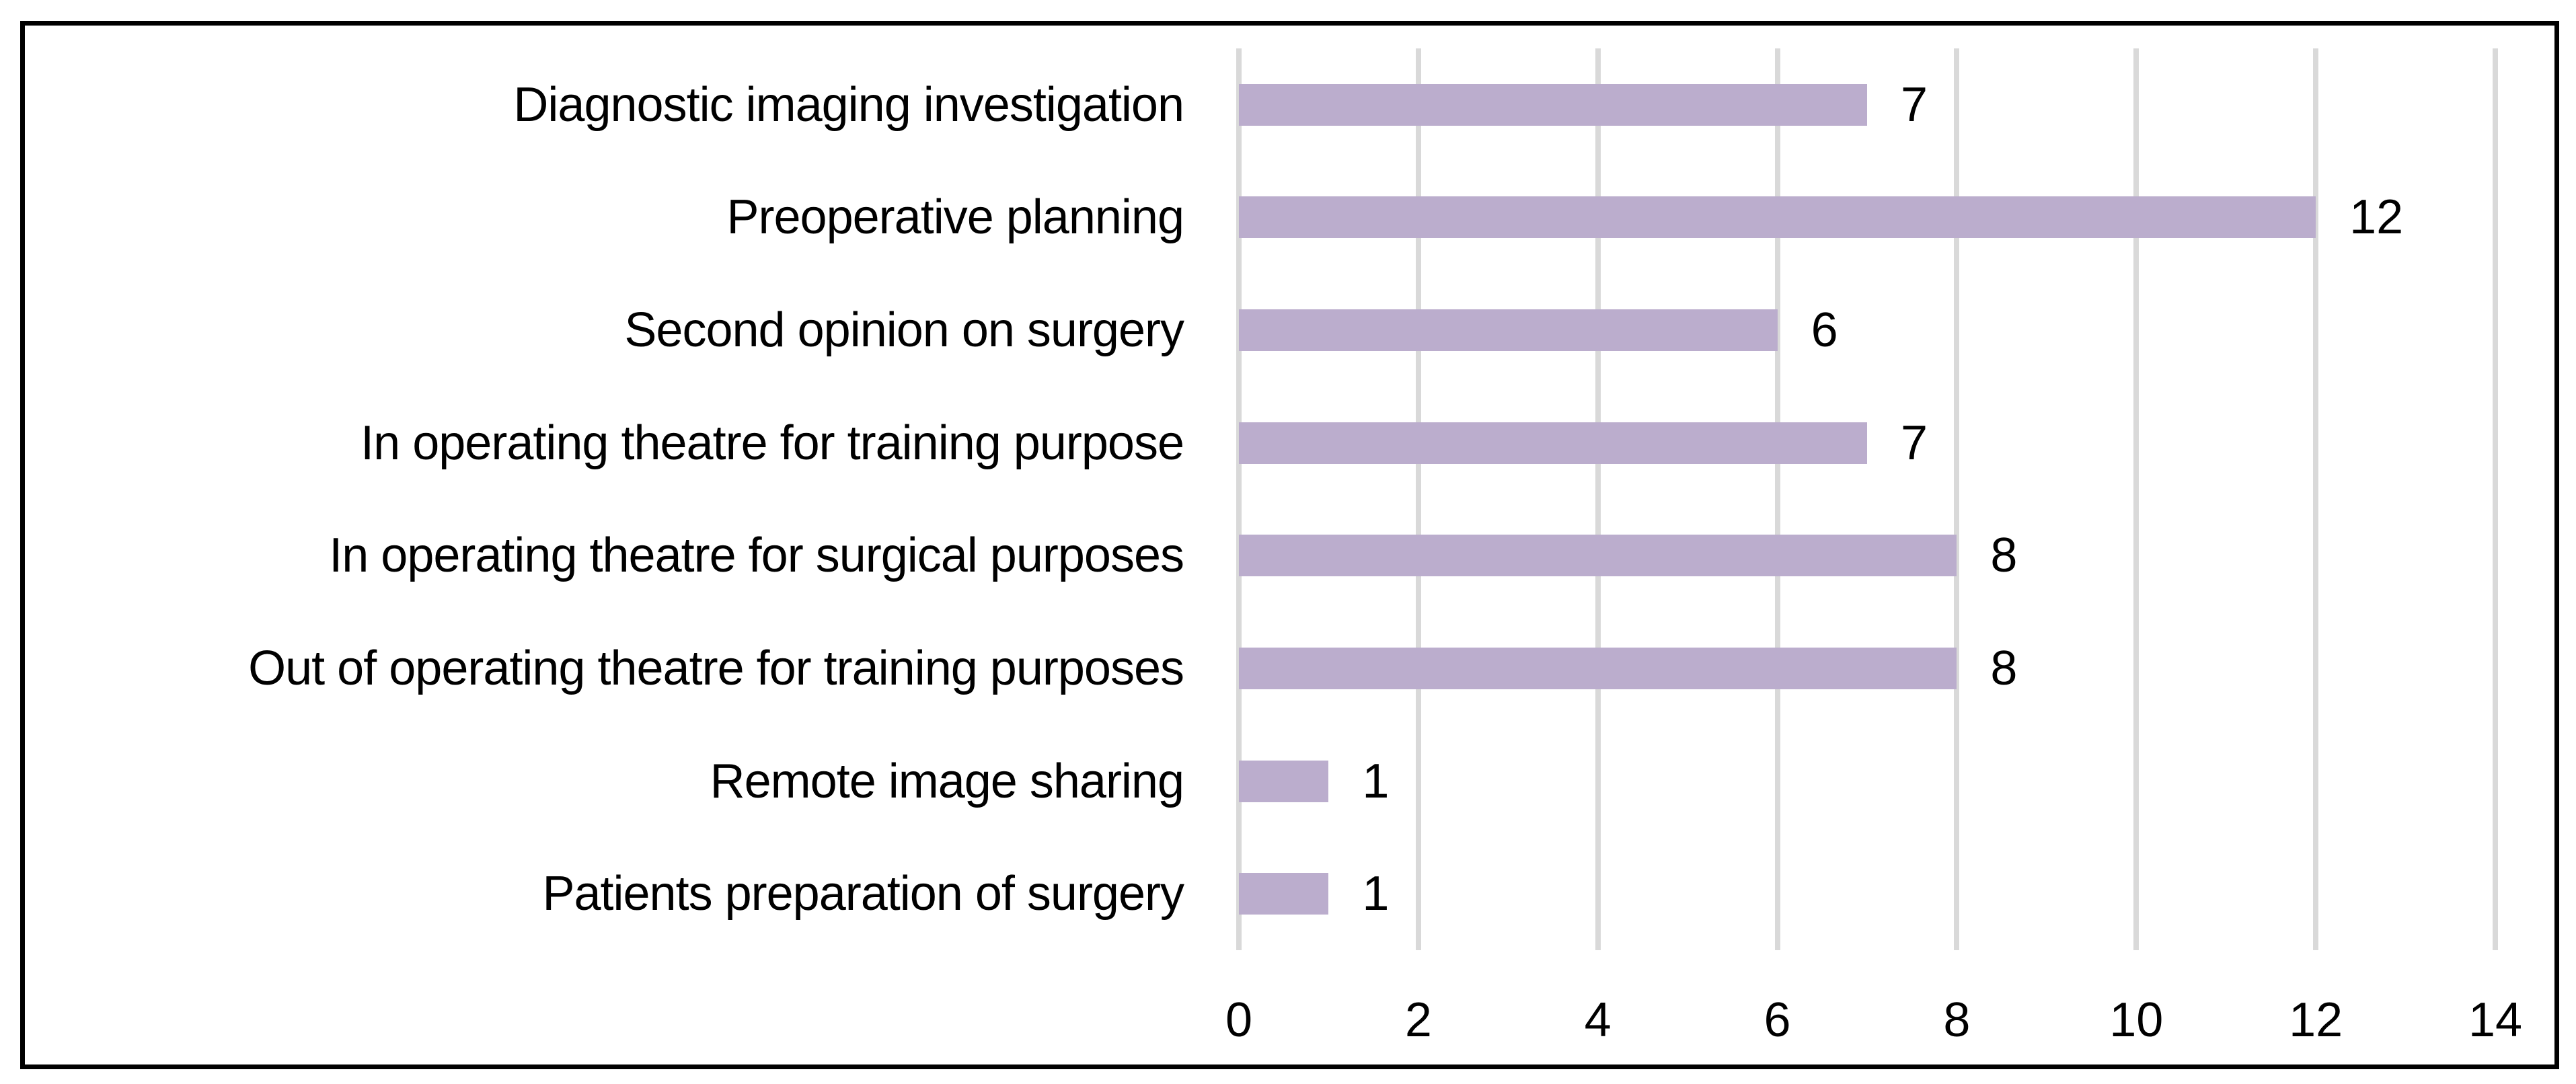 This screenshot has height=1084, width=2576. I want to click on x-axis-tick-label: 10, so click(2136, 1020).